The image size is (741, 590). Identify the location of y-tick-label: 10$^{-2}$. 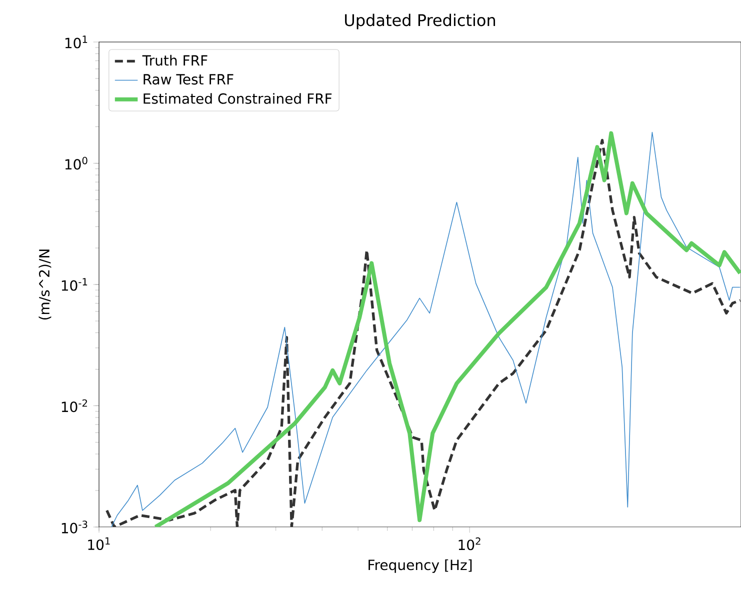
(74, 405).